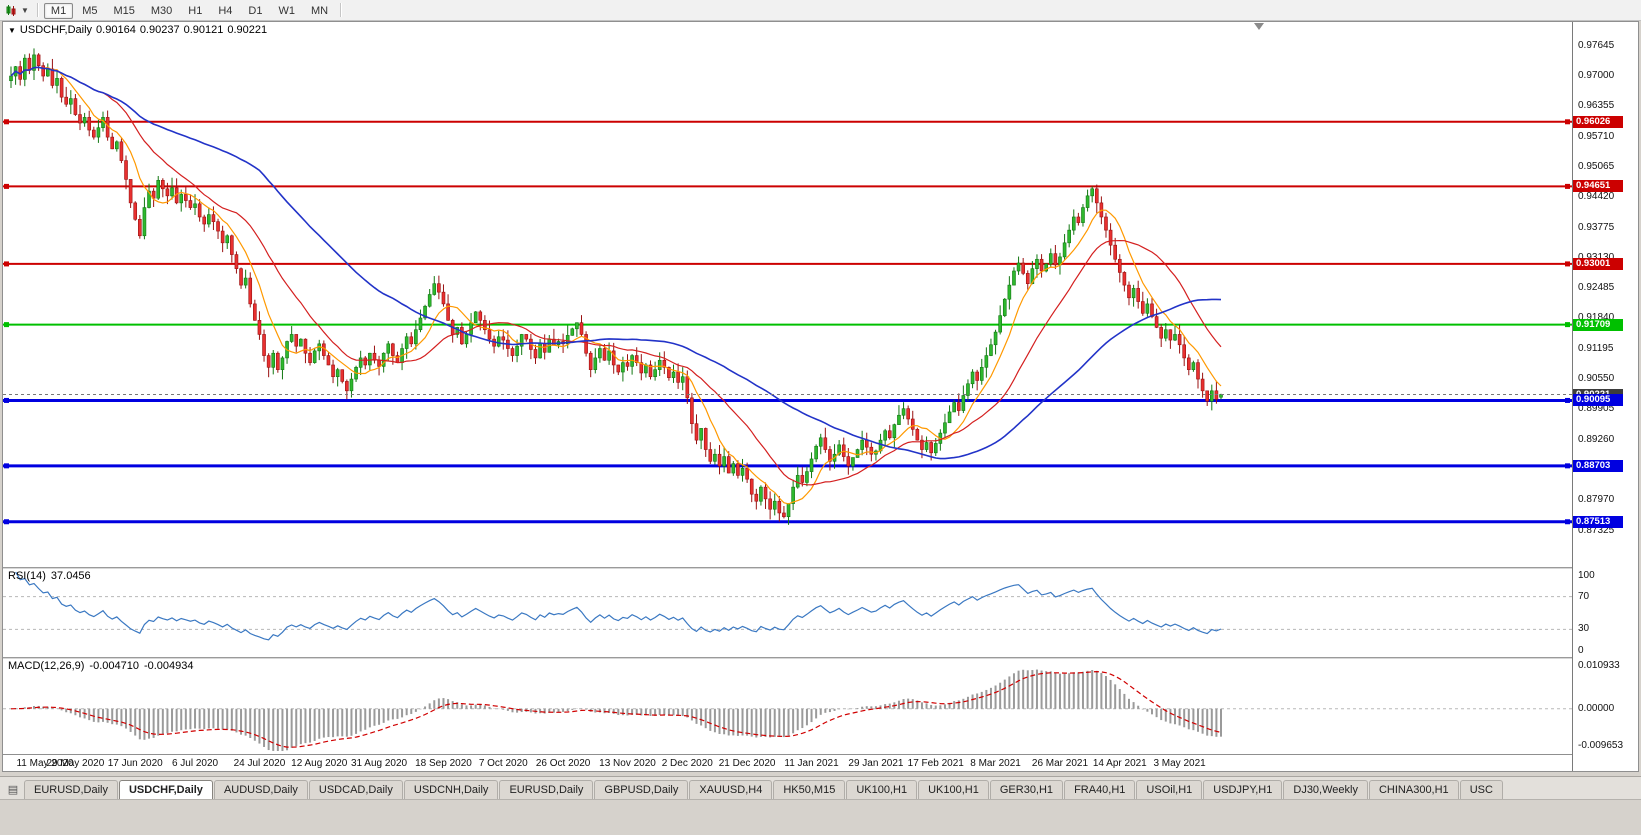 This screenshot has width=1641, height=835. What do you see at coordinates (90, 11) in the screenshot?
I see `period-button-M5: M5` at bounding box center [90, 11].